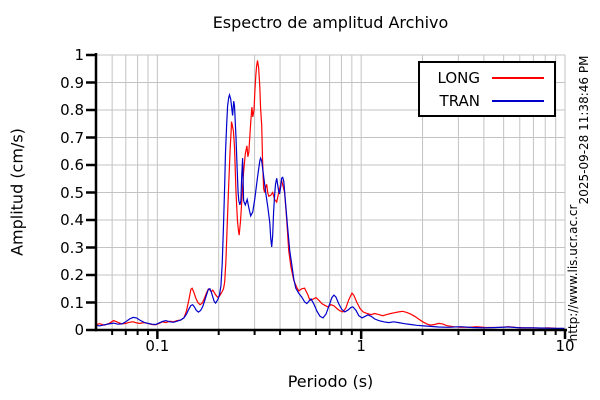 The height and width of the screenshot is (400, 600). Describe the element at coordinates (79, 55) in the screenshot. I see `y-tick-label: 1` at that location.